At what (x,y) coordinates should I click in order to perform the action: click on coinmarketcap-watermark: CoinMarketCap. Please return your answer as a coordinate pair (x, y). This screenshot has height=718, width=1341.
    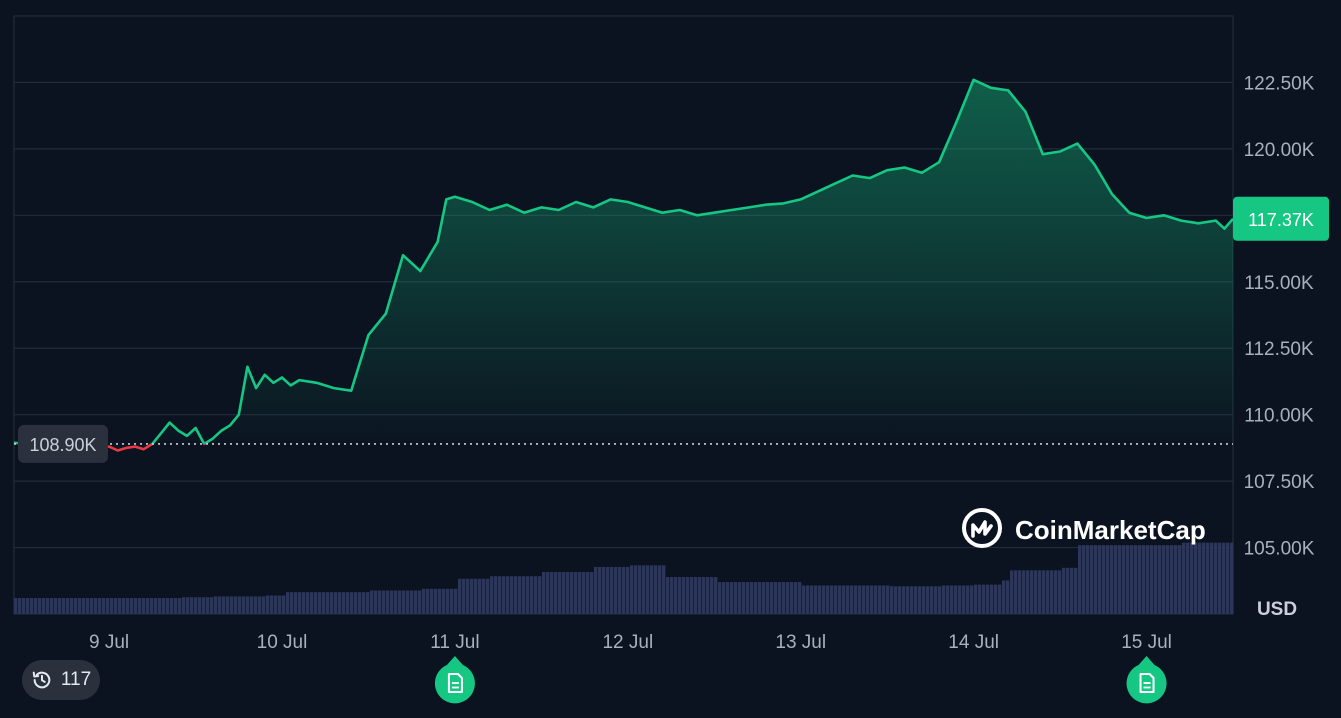
    Looking at the image, I should click on (1084, 528).